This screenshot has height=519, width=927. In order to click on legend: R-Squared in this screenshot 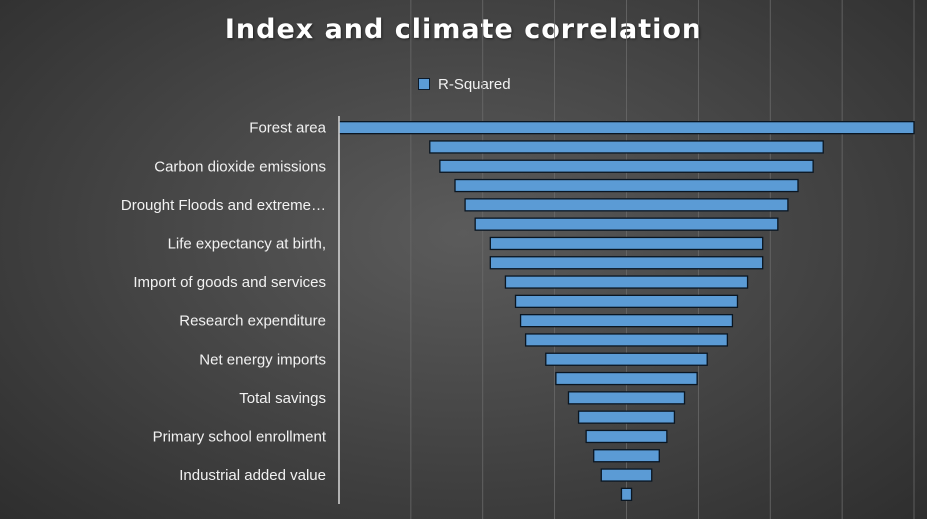, I will do `click(464, 84)`.